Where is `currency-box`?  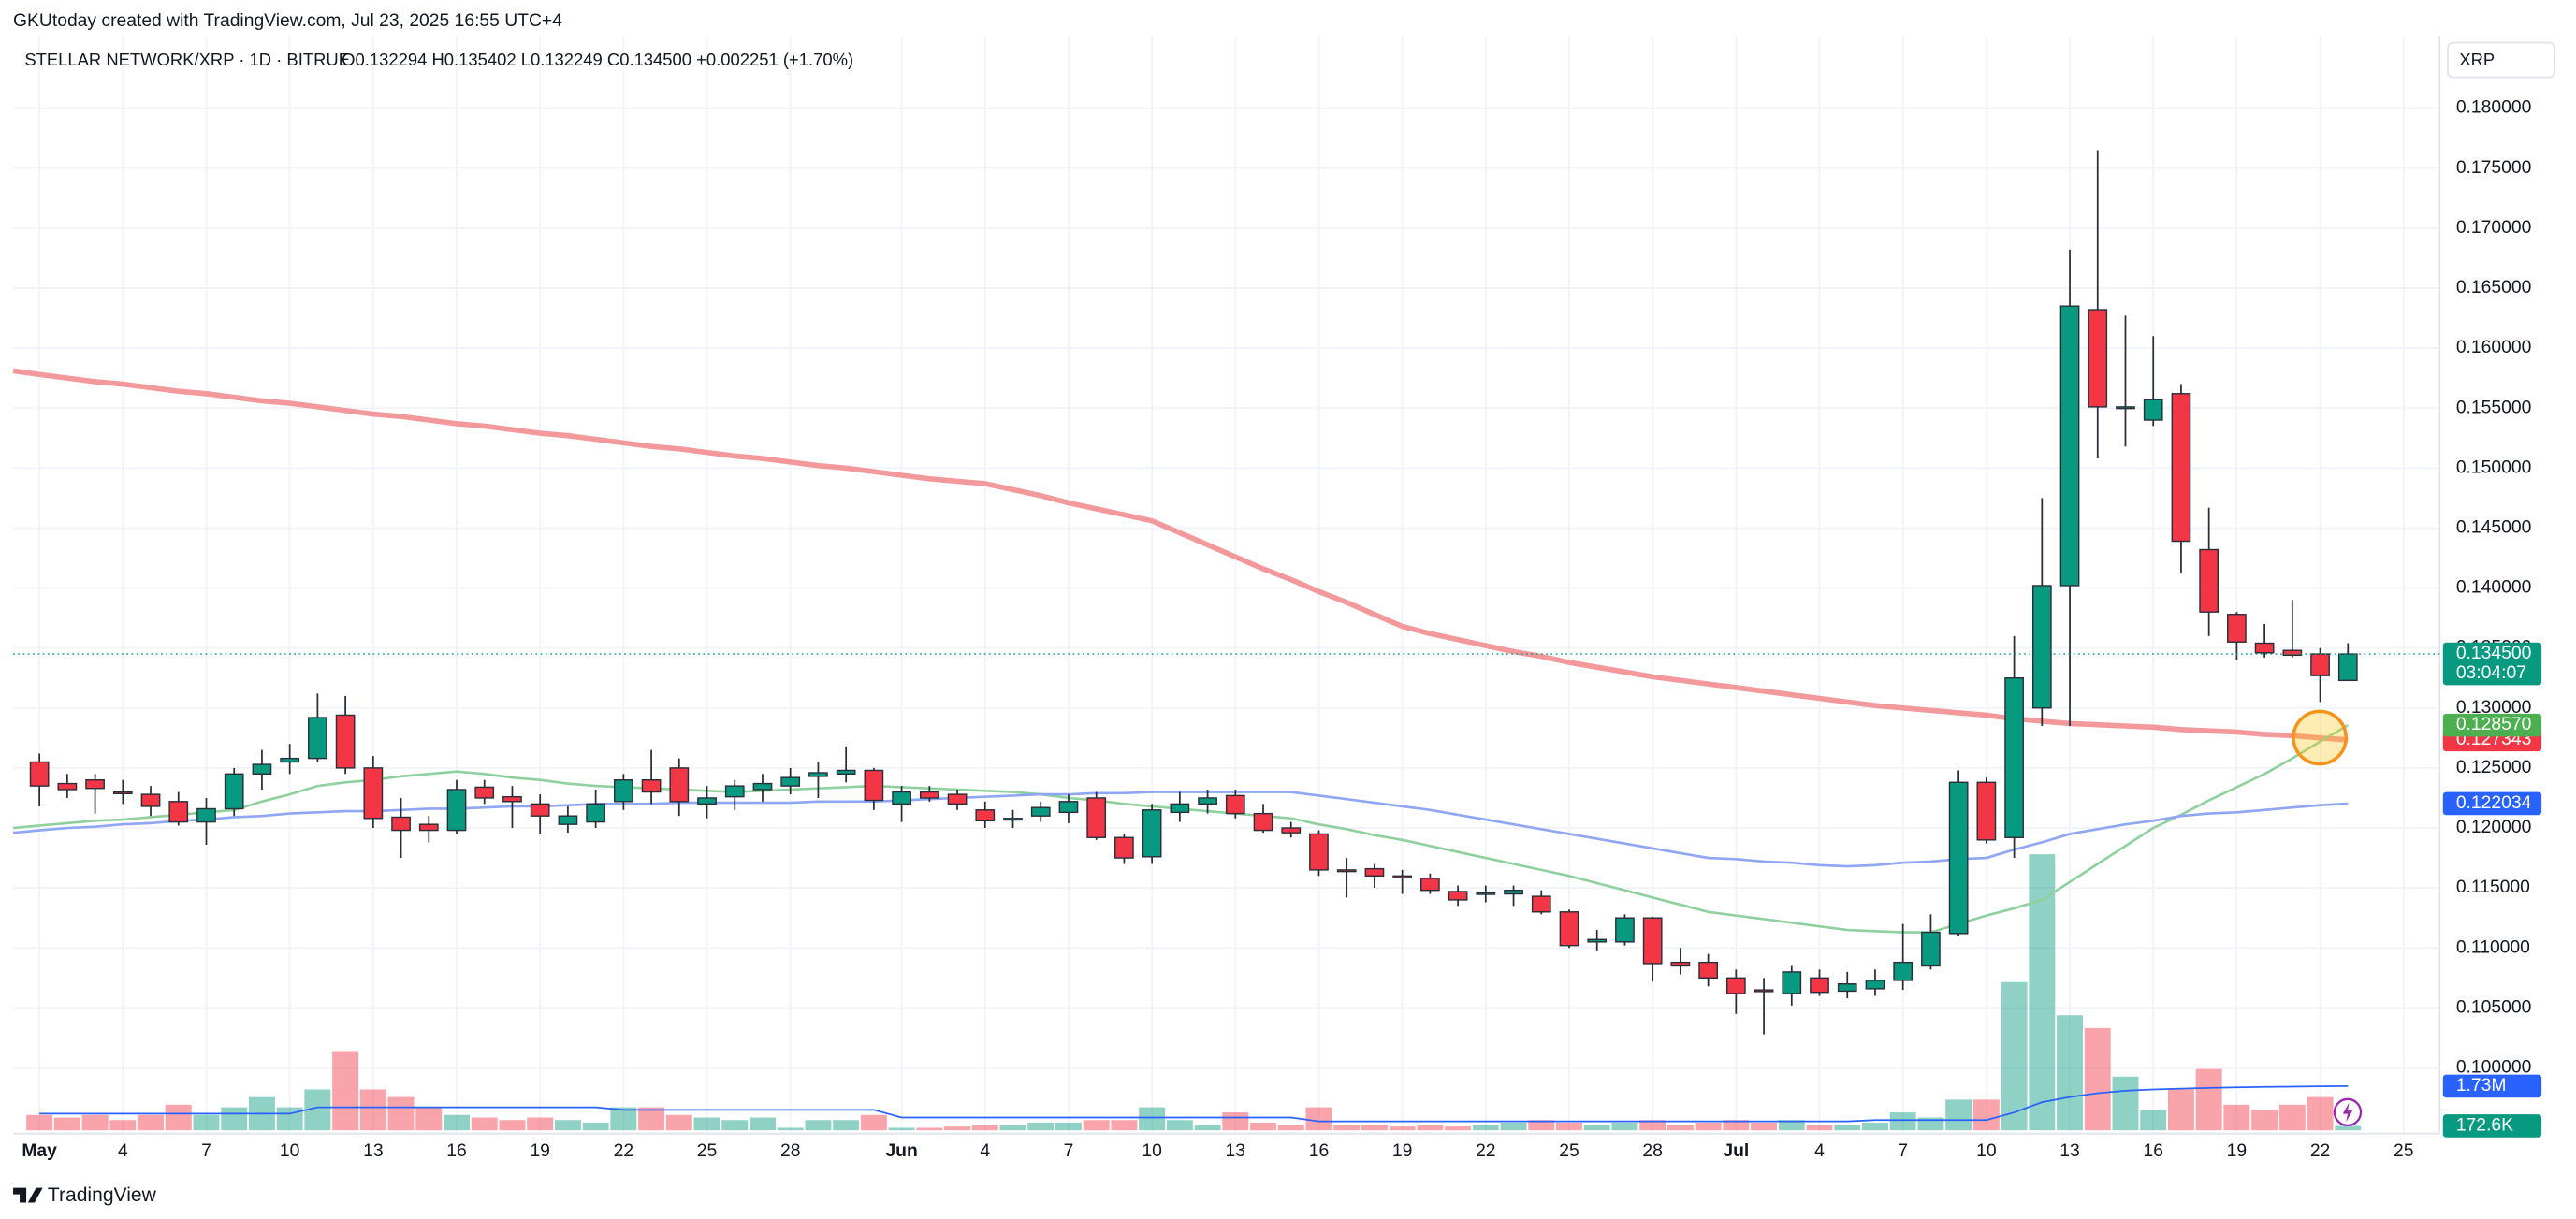
currency-box is located at coordinates (2501, 60).